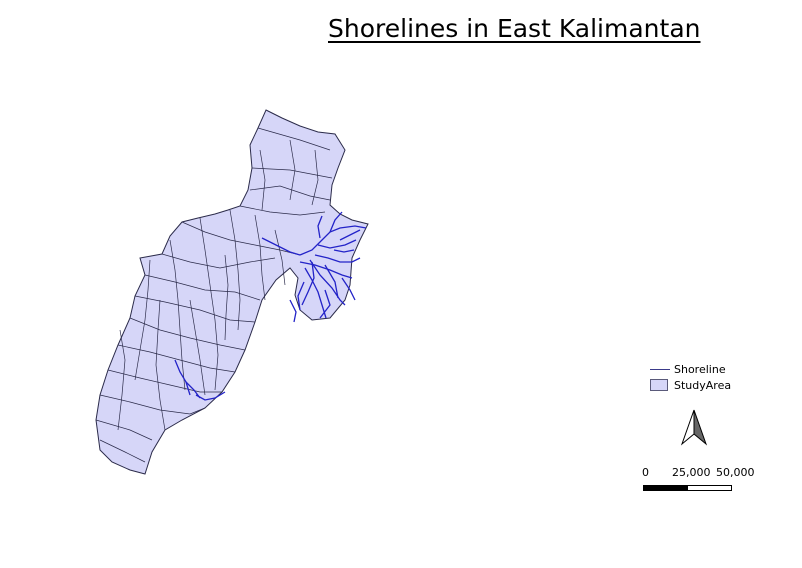 The image size is (802, 568). I want to click on scale-label-2: 50,000, so click(735, 472).